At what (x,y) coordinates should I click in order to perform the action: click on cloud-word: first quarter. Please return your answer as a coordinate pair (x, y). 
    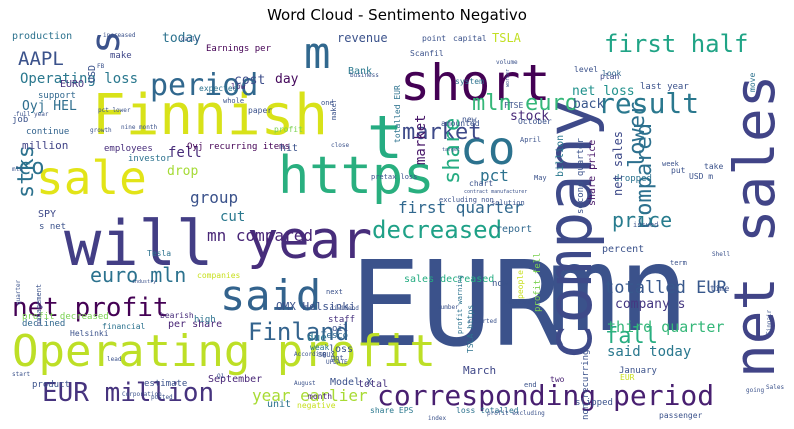
    Looking at the image, I should click on (461, 207).